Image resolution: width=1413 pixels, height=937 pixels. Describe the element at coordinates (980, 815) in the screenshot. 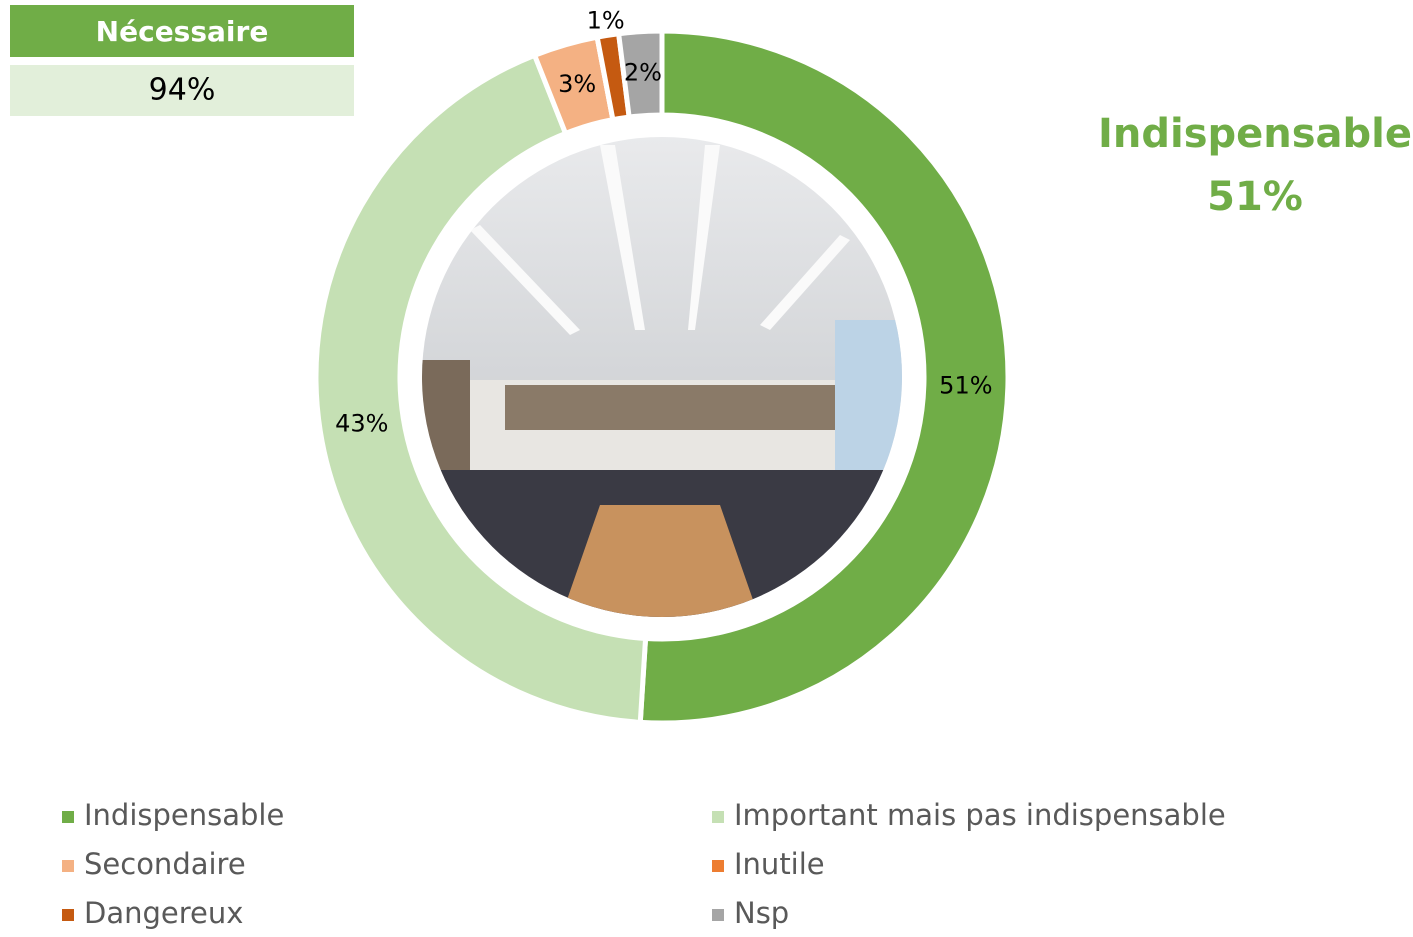

I see `legend-label: Important mais pas indispensable` at that location.